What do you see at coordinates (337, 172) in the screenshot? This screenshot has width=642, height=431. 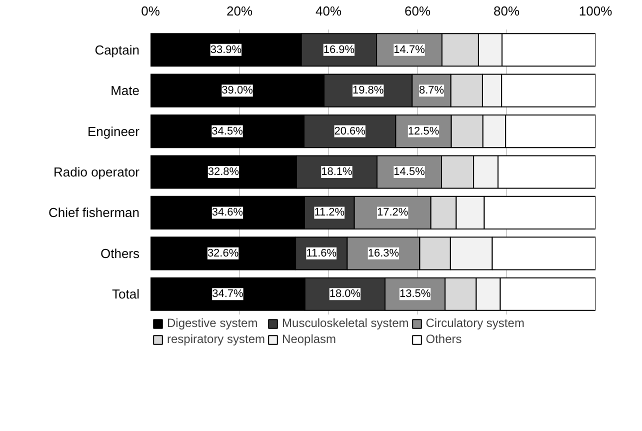 I see `data-label: 18.1%` at bounding box center [337, 172].